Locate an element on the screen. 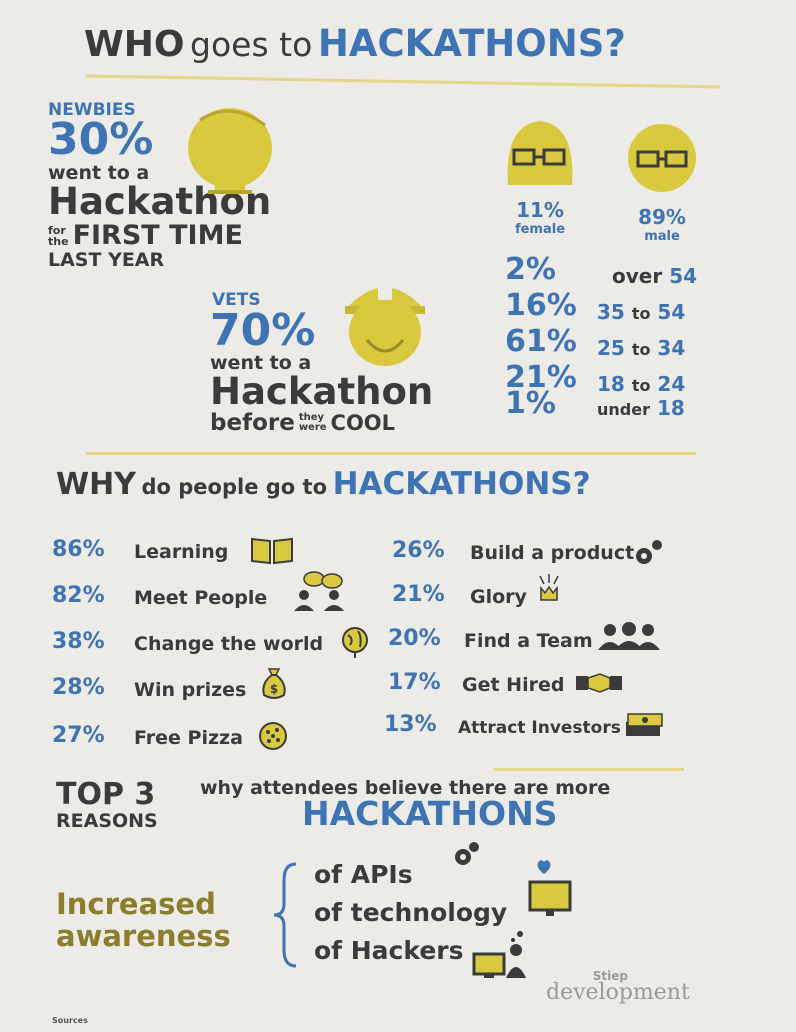 Image resolution: width=796 pixels, height=1032 pixels. reason-label: Glory is located at coordinates (498, 597).